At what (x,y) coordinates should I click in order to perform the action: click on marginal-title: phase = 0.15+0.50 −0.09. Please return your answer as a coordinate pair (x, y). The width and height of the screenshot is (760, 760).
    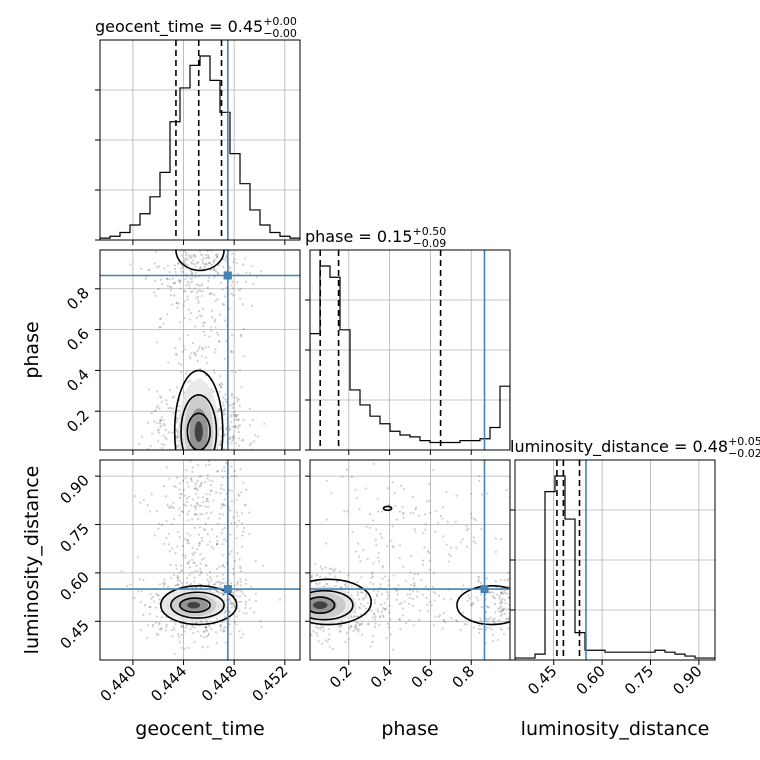
    Looking at the image, I should click on (375, 237).